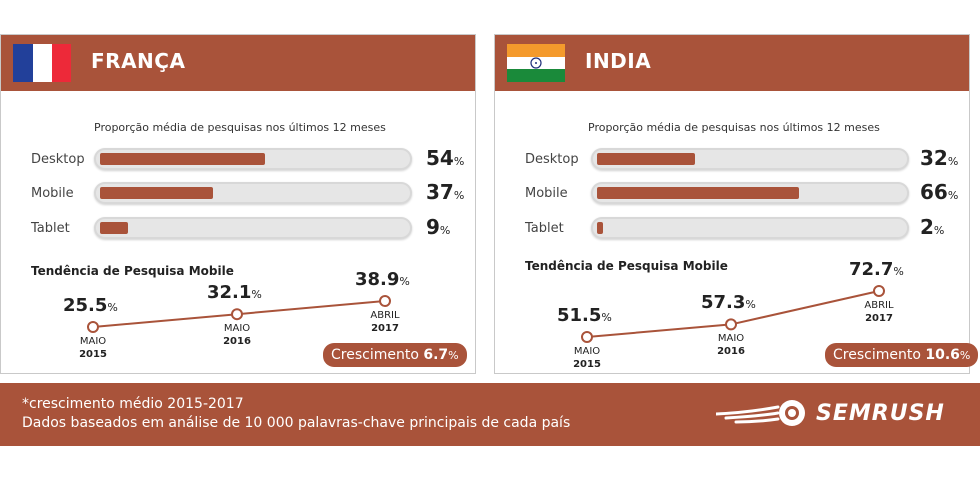 This screenshot has width=980, height=480. What do you see at coordinates (880, 413) in the screenshot?
I see `logo-text: SEMRUSH` at bounding box center [880, 413].